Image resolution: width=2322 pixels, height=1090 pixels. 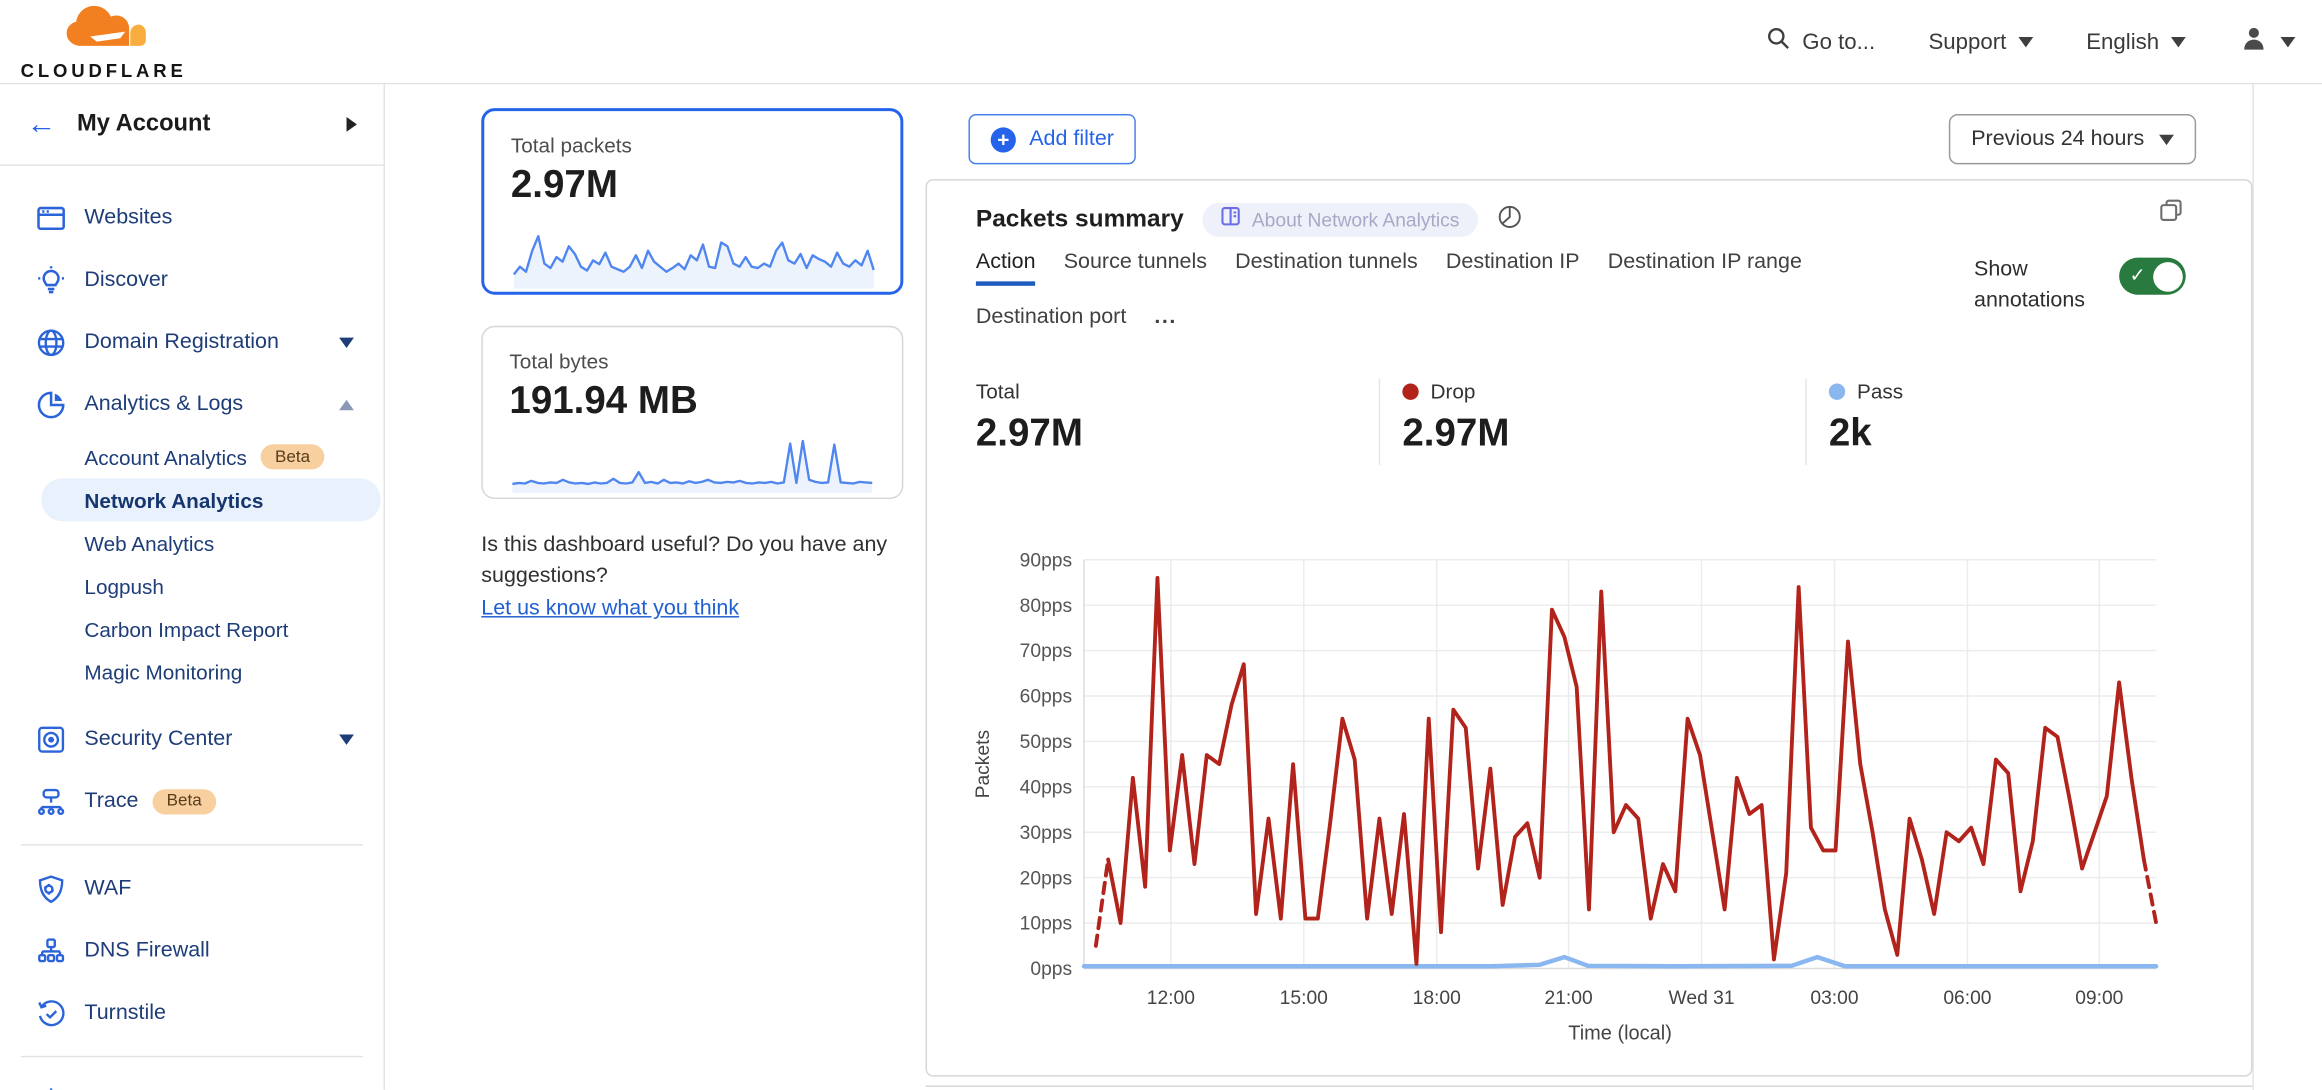 What do you see at coordinates (351, 124) in the screenshot?
I see `chevron-right-icon` at bounding box center [351, 124].